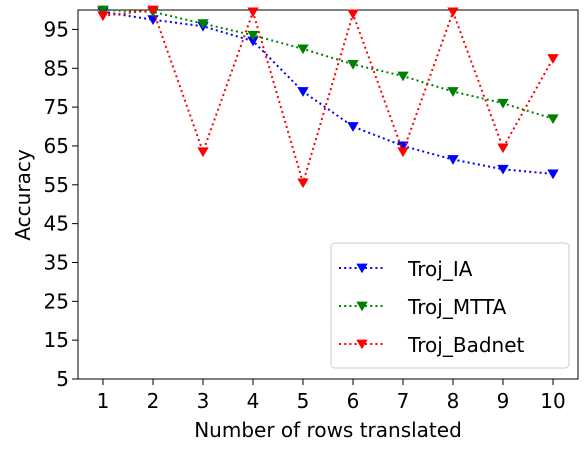 The image size is (587, 452). What do you see at coordinates (103, 401) in the screenshot?
I see `x-tick-label: 1` at bounding box center [103, 401].